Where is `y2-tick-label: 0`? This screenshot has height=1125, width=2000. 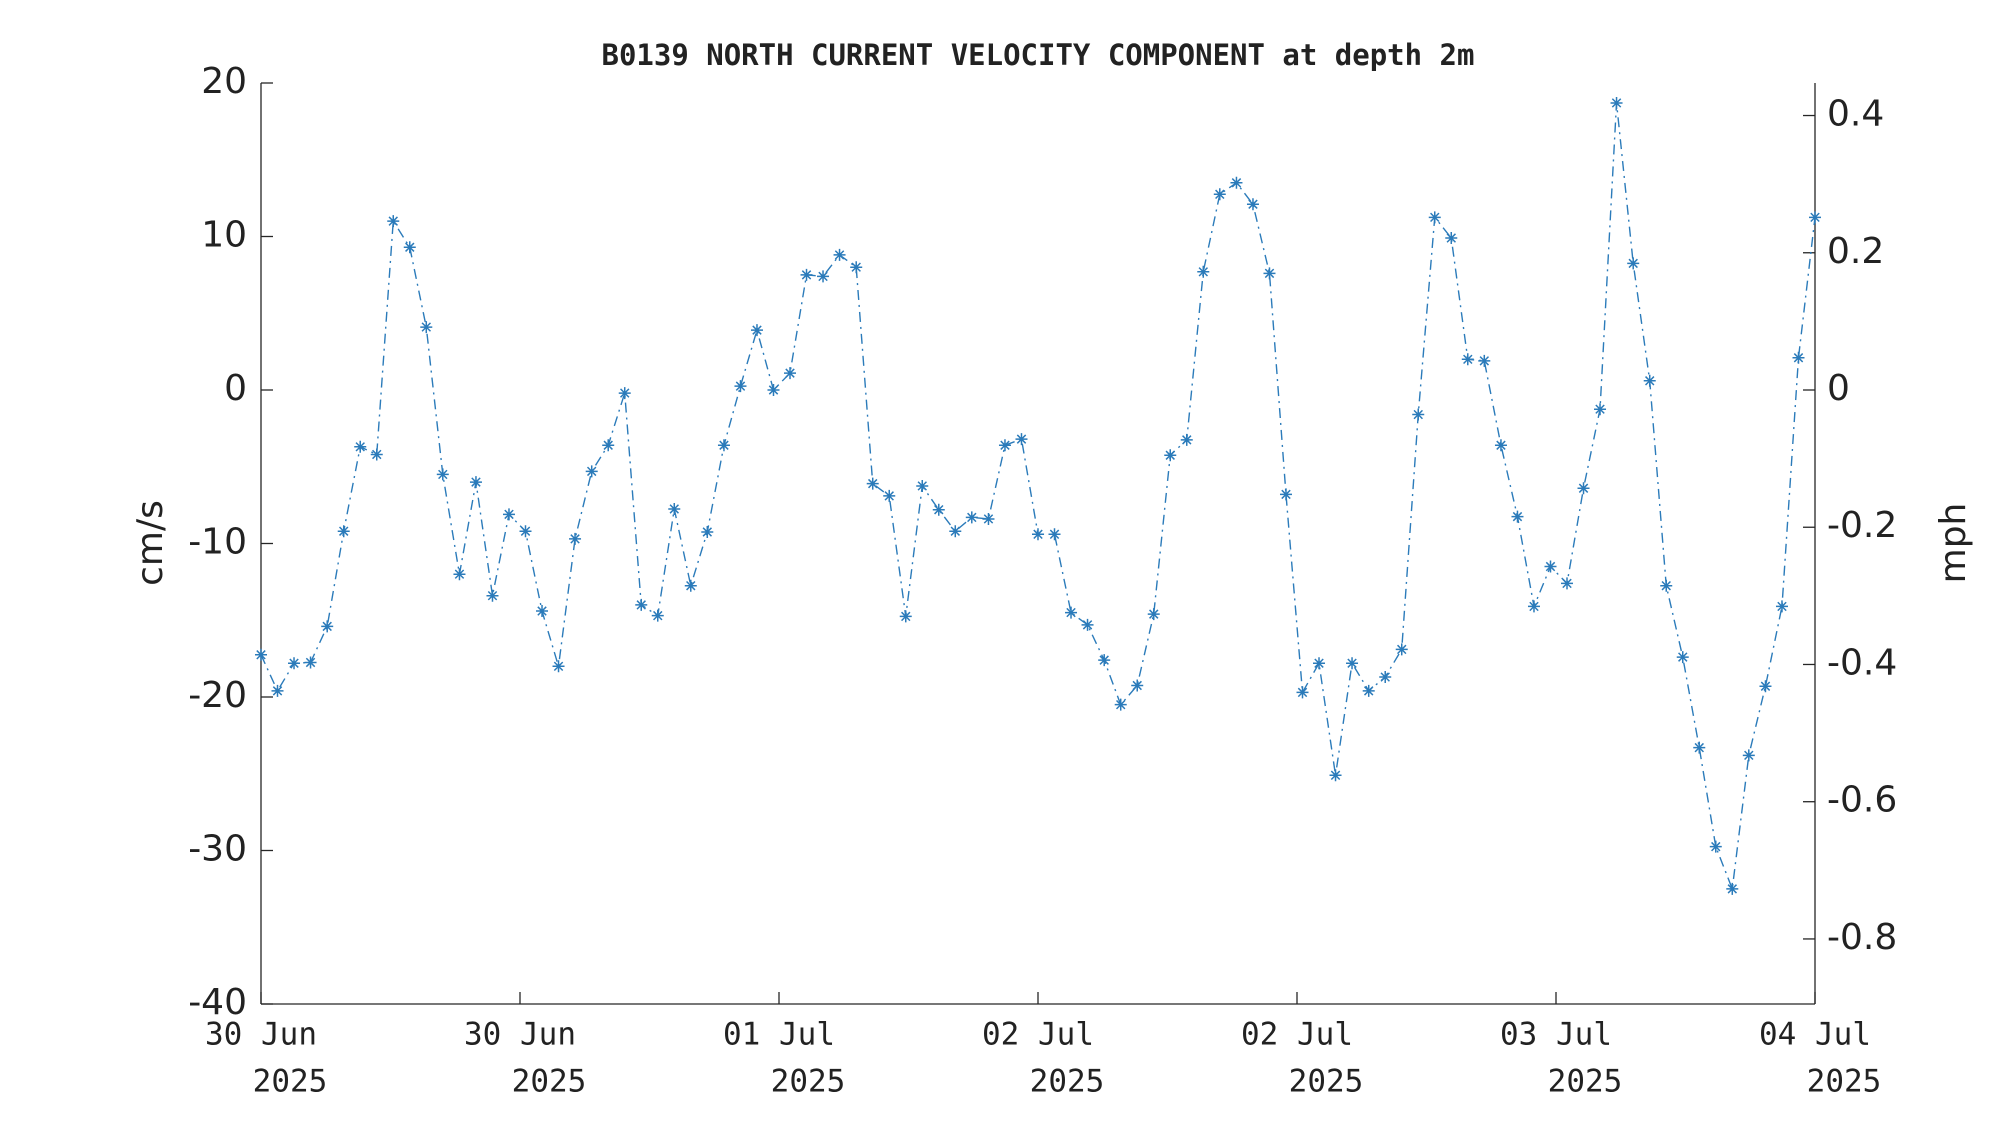
y2-tick-label: 0 is located at coordinates (1838, 388).